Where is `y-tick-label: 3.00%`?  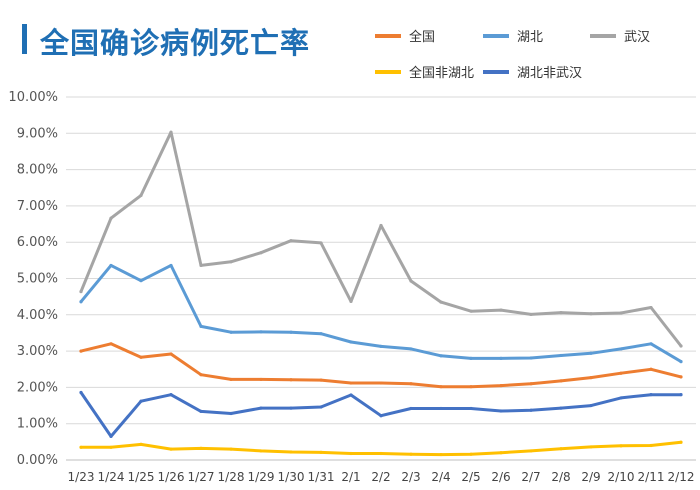 y-tick-label: 3.00% is located at coordinates (37, 351).